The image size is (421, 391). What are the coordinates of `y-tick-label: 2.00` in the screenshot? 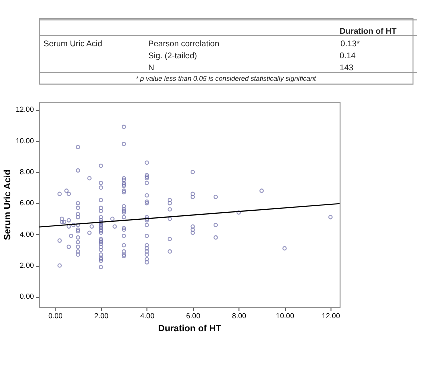 It's located at (27, 265).